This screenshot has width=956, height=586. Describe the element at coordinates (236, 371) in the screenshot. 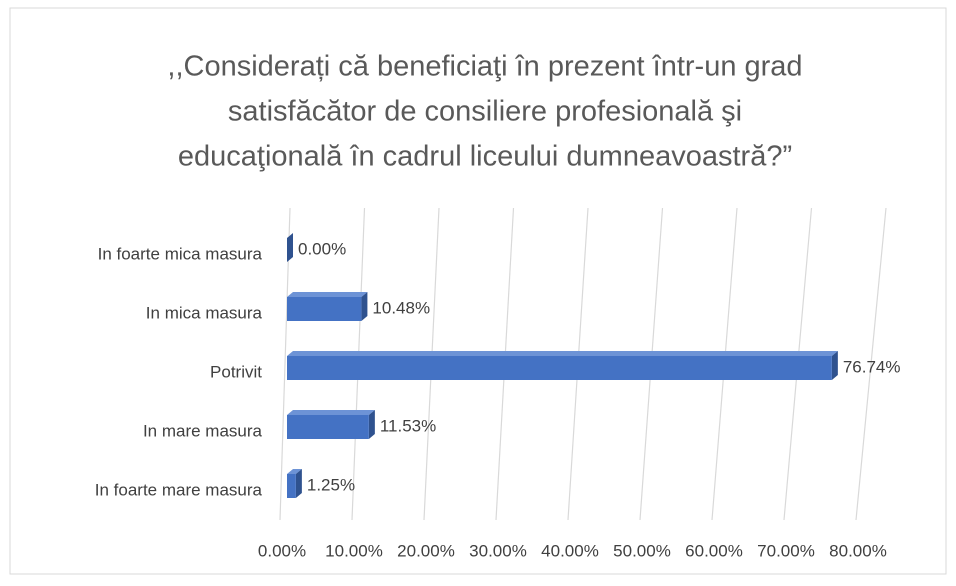

I see `y-tick-label: Potrivit` at that location.